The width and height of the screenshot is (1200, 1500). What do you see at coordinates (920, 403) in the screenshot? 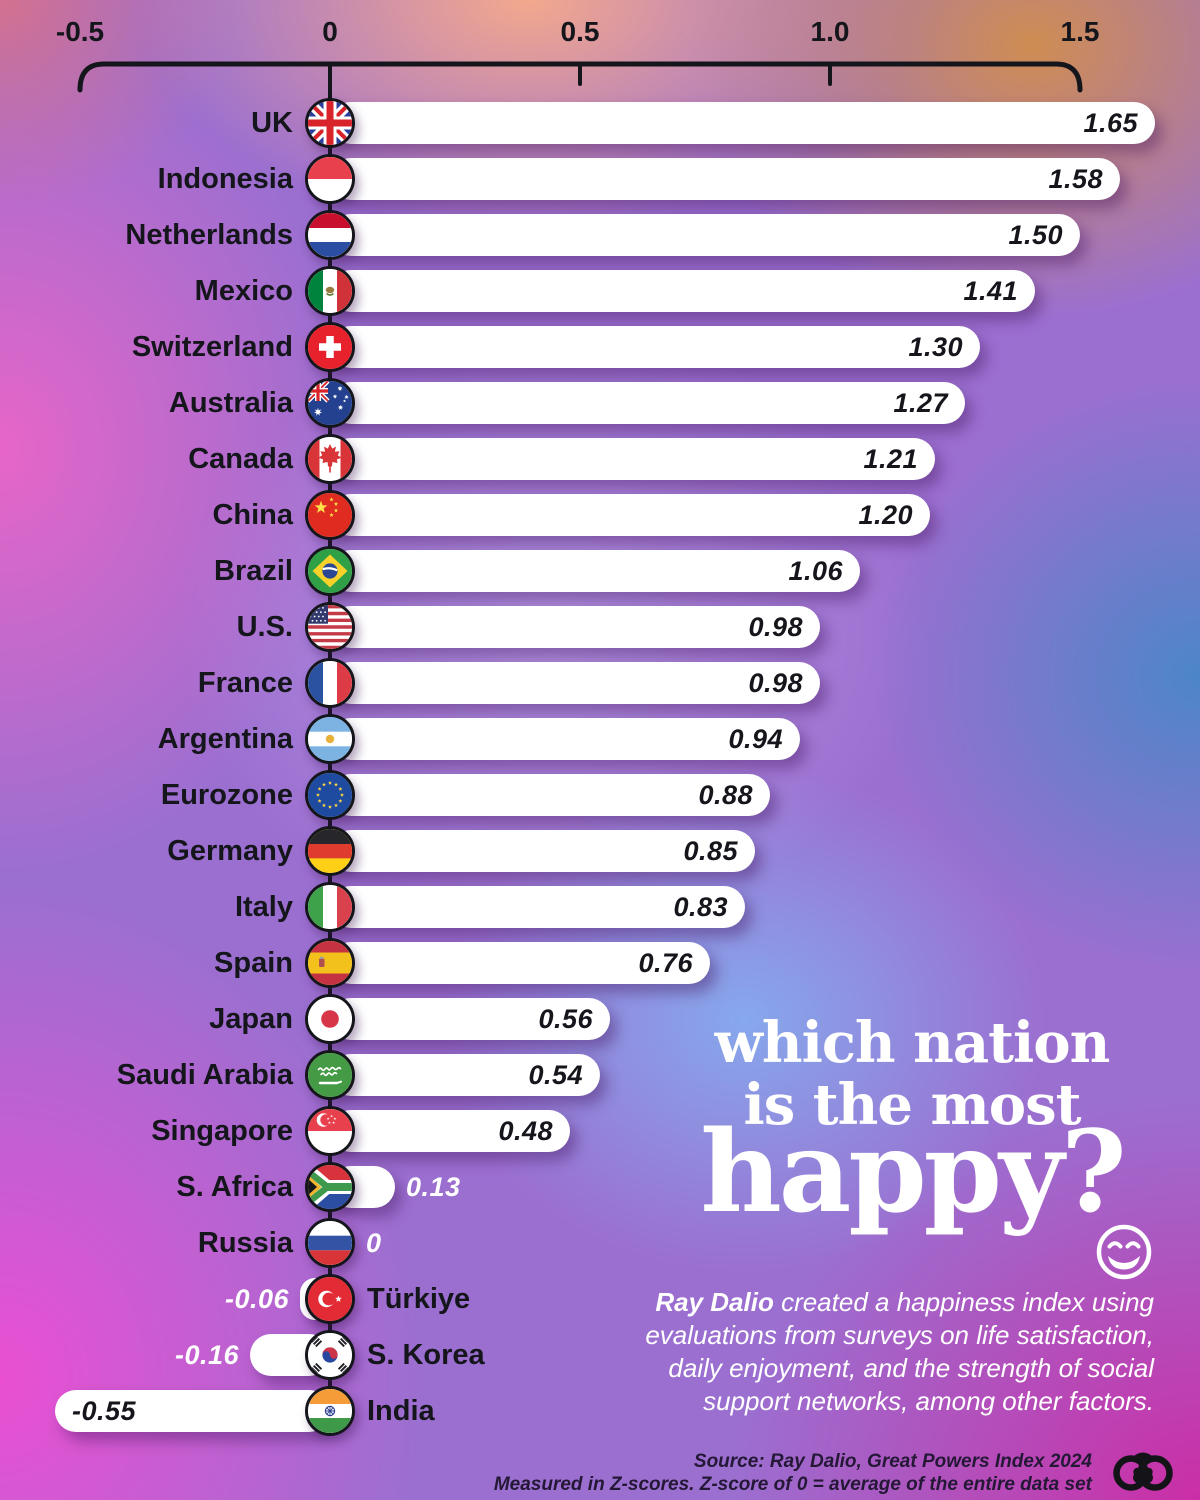
I see `bar-value: 1.27` at bounding box center [920, 403].